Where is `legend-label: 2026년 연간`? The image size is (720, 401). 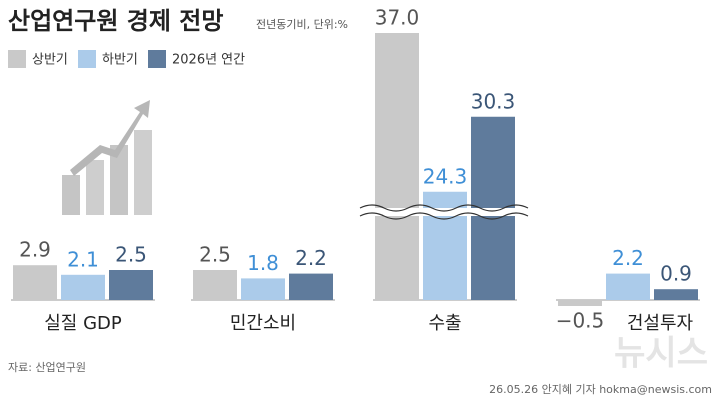
legend-label: 2026년 연간 is located at coordinates (208, 60).